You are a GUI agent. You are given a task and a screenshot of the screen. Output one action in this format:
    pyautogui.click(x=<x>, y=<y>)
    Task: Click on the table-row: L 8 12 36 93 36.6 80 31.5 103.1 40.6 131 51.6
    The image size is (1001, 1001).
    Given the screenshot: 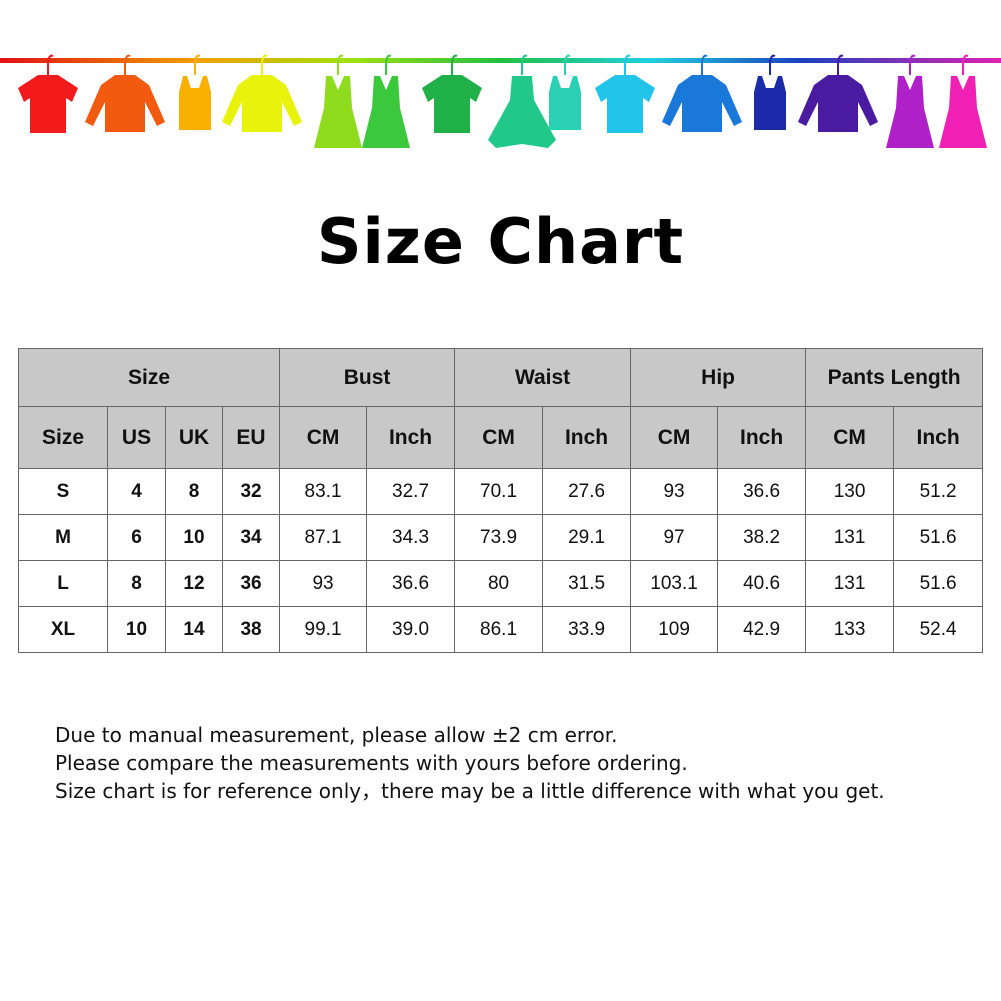 What is the action you would take?
    pyautogui.click(x=501, y=583)
    